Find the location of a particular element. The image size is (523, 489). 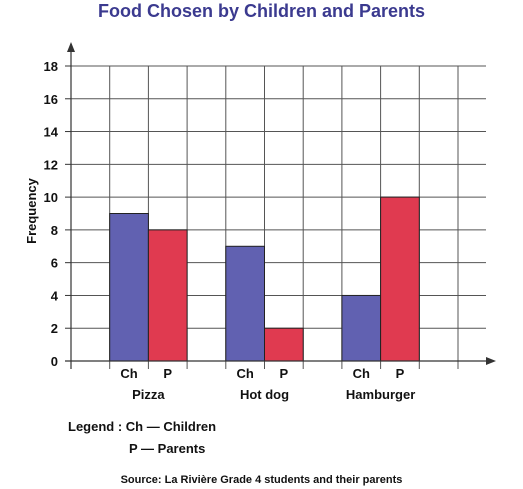

y-tick-label: 0 is located at coordinates (54, 361).